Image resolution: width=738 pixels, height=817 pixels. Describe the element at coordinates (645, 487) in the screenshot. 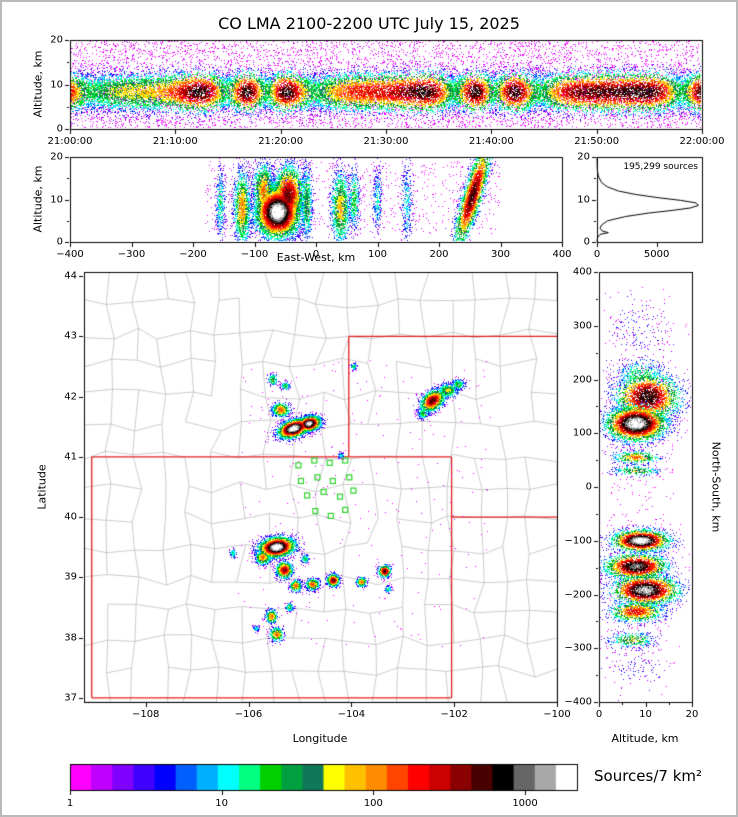

I see `north-south-height-panel` at that location.